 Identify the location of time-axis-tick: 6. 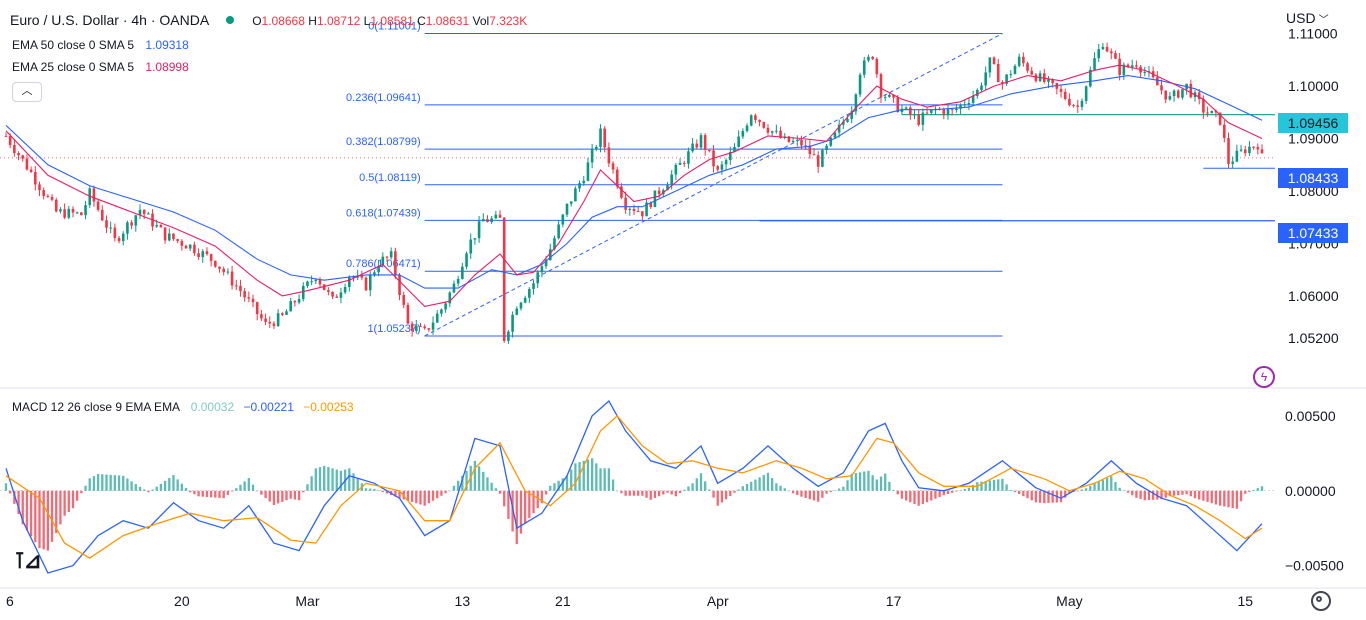
(10, 601).